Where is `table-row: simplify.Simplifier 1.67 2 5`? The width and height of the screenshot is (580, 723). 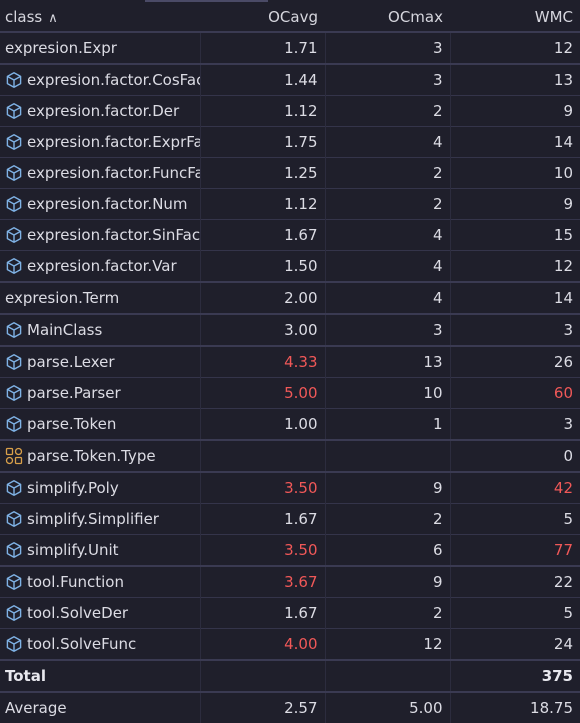 table-row: simplify.Simplifier 1.67 2 5 is located at coordinates (290, 519).